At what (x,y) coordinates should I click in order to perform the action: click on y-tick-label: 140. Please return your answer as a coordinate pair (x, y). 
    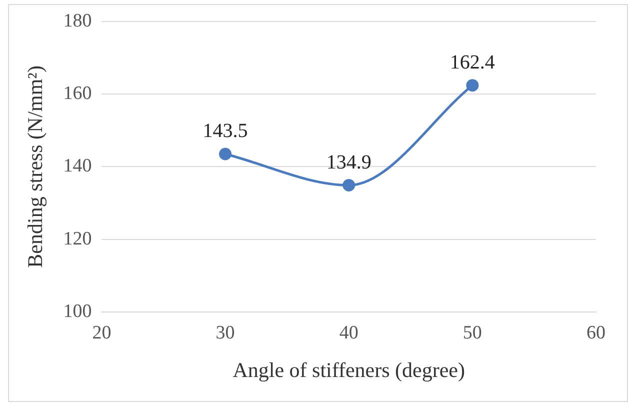
    Looking at the image, I should click on (77, 166).